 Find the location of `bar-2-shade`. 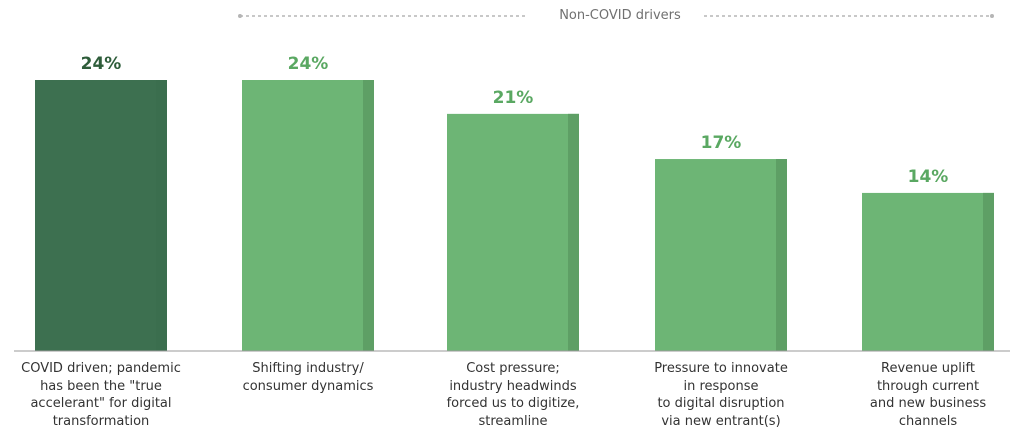

bar-2-shade is located at coordinates (368, 215).